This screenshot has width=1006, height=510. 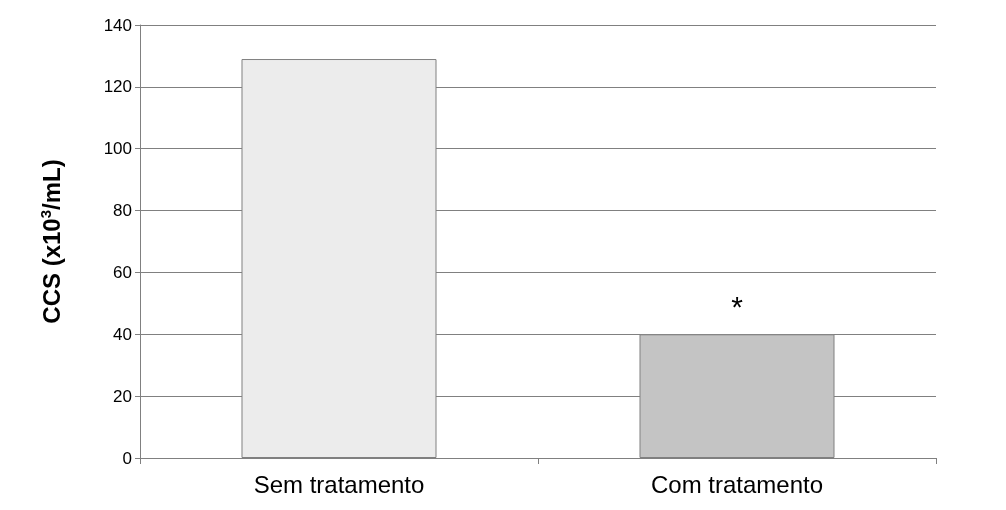 I want to click on y-tick-label: 80, so click(x=122, y=211).